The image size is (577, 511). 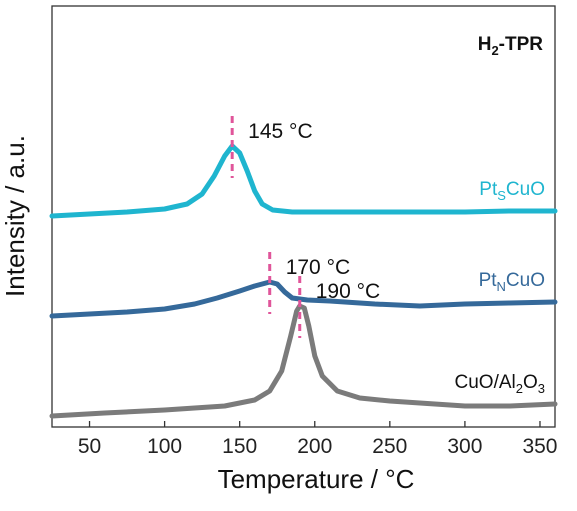 I want to click on peak-label-0: 145 °C, so click(x=280, y=131).